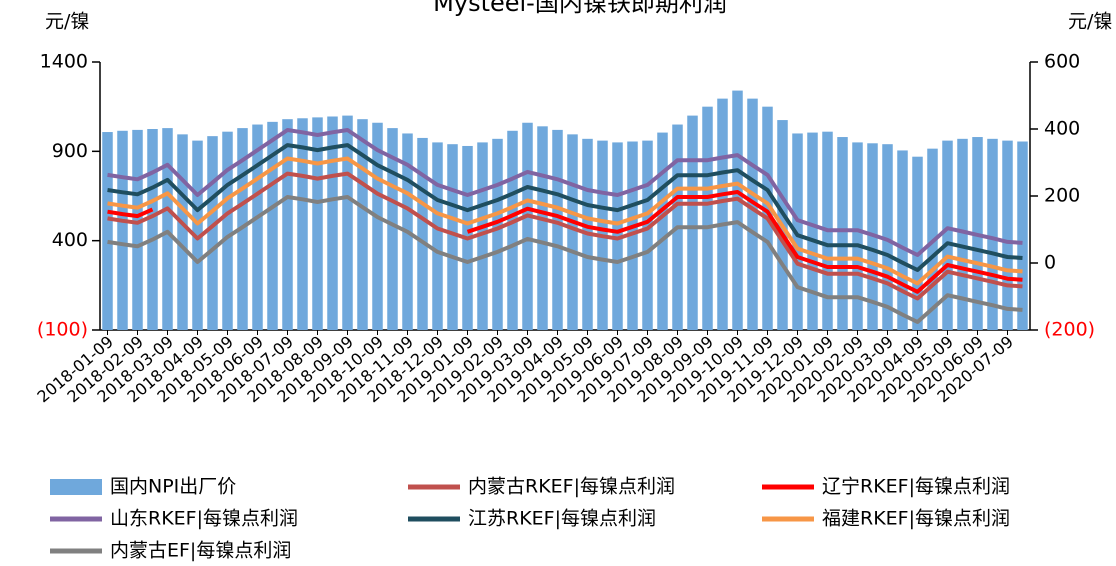 The image size is (1116, 566). I want to click on legend-label: 国内NPI出厂价, so click(173, 487).